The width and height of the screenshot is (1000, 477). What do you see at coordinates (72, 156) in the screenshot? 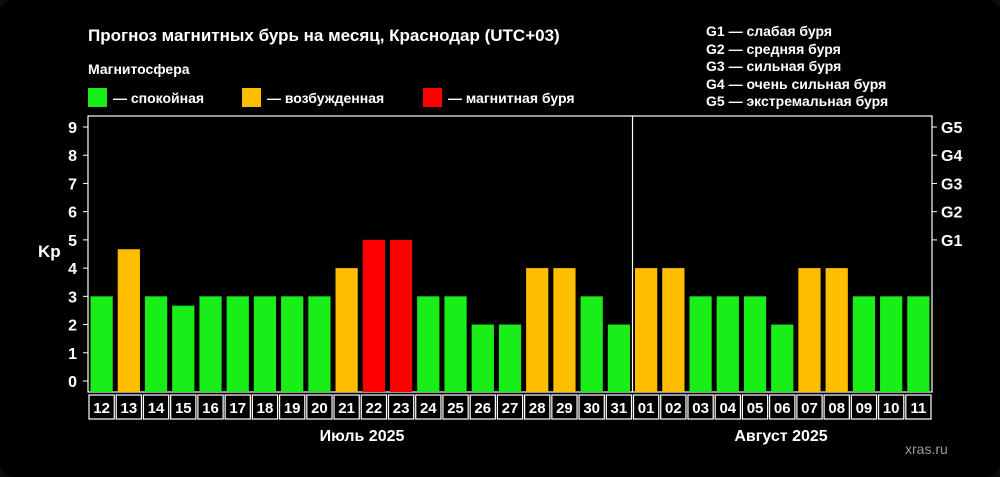
I see `y-tick-label: 8` at bounding box center [72, 156].